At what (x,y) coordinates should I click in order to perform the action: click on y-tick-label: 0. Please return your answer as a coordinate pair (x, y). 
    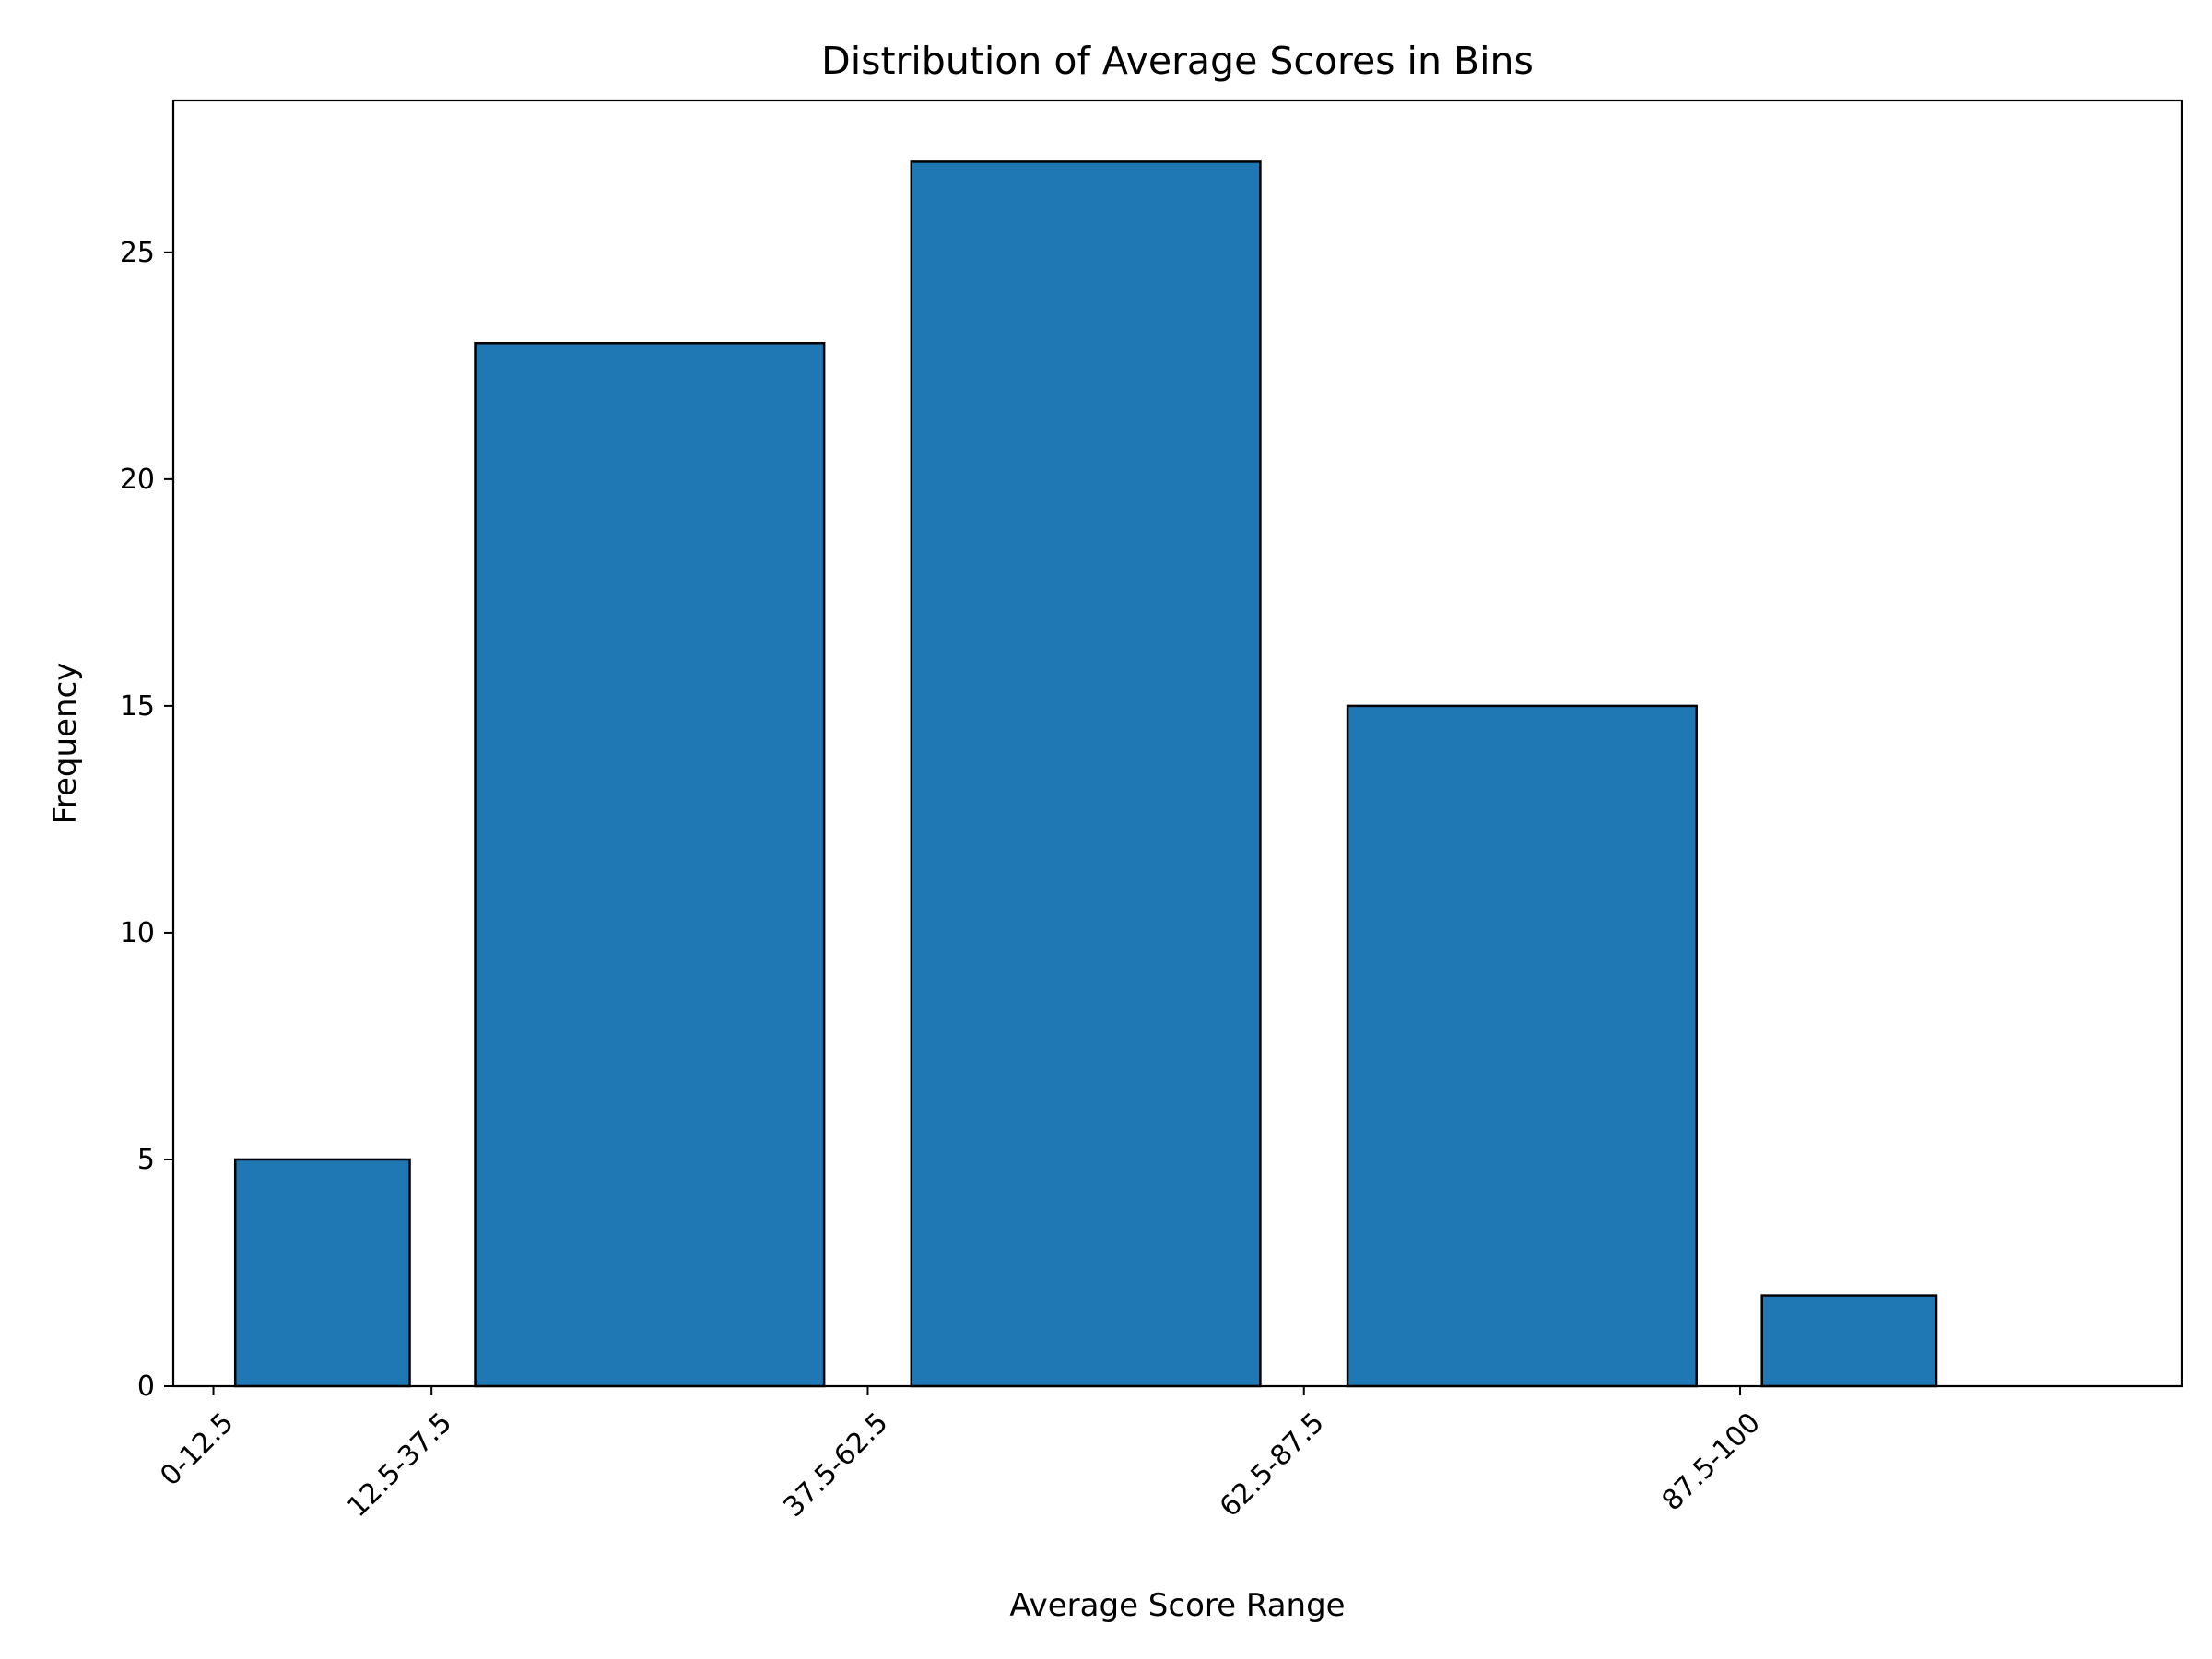
    Looking at the image, I should click on (146, 1387).